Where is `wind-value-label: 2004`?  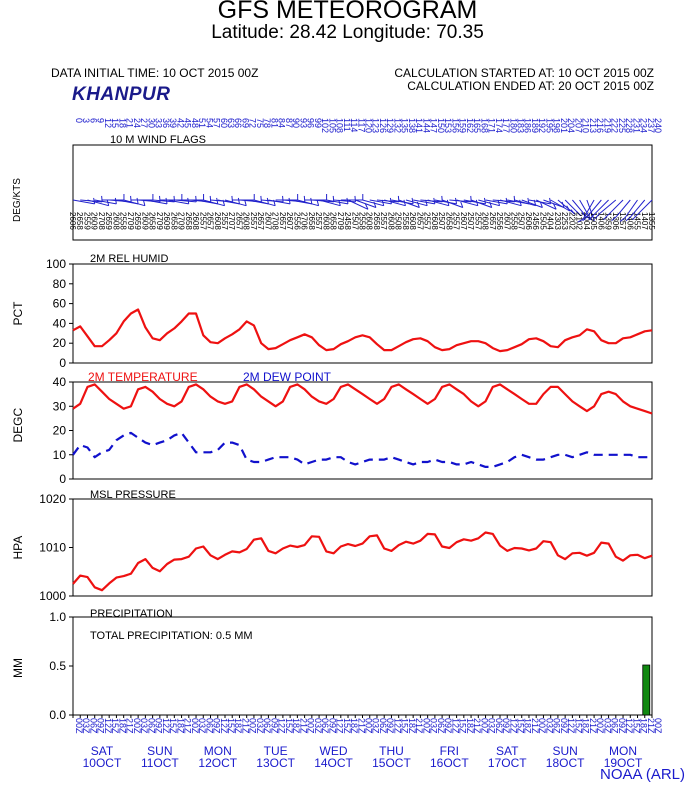 wind-value-label: 2004 is located at coordinates (586, 221).